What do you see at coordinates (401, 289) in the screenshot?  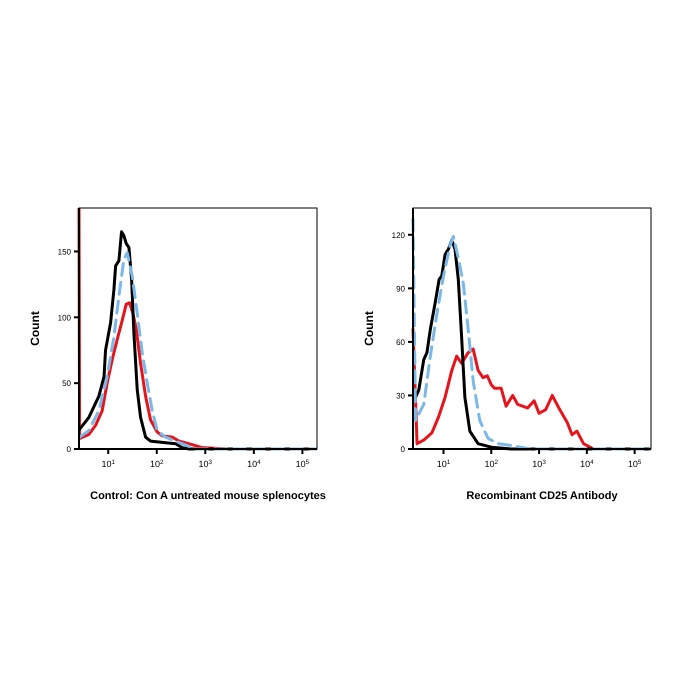 I see `y-tick-label: 90` at bounding box center [401, 289].